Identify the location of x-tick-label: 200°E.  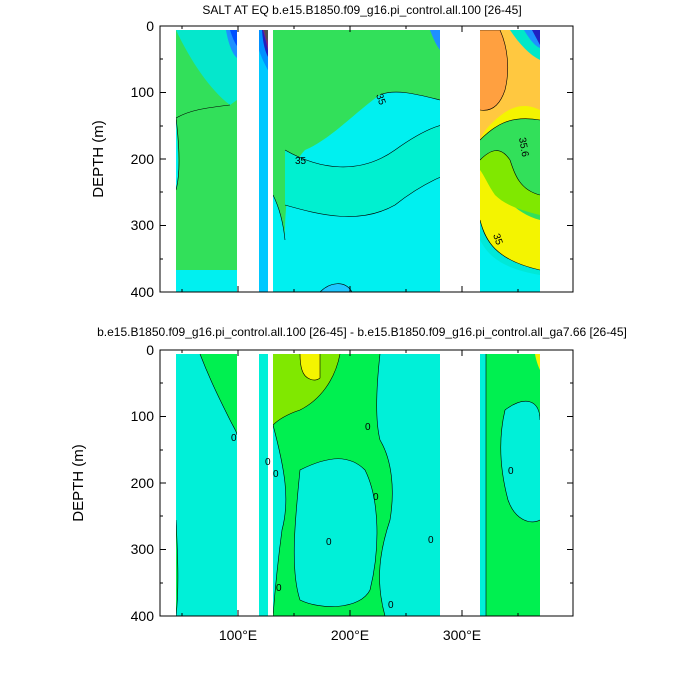
(350, 635).